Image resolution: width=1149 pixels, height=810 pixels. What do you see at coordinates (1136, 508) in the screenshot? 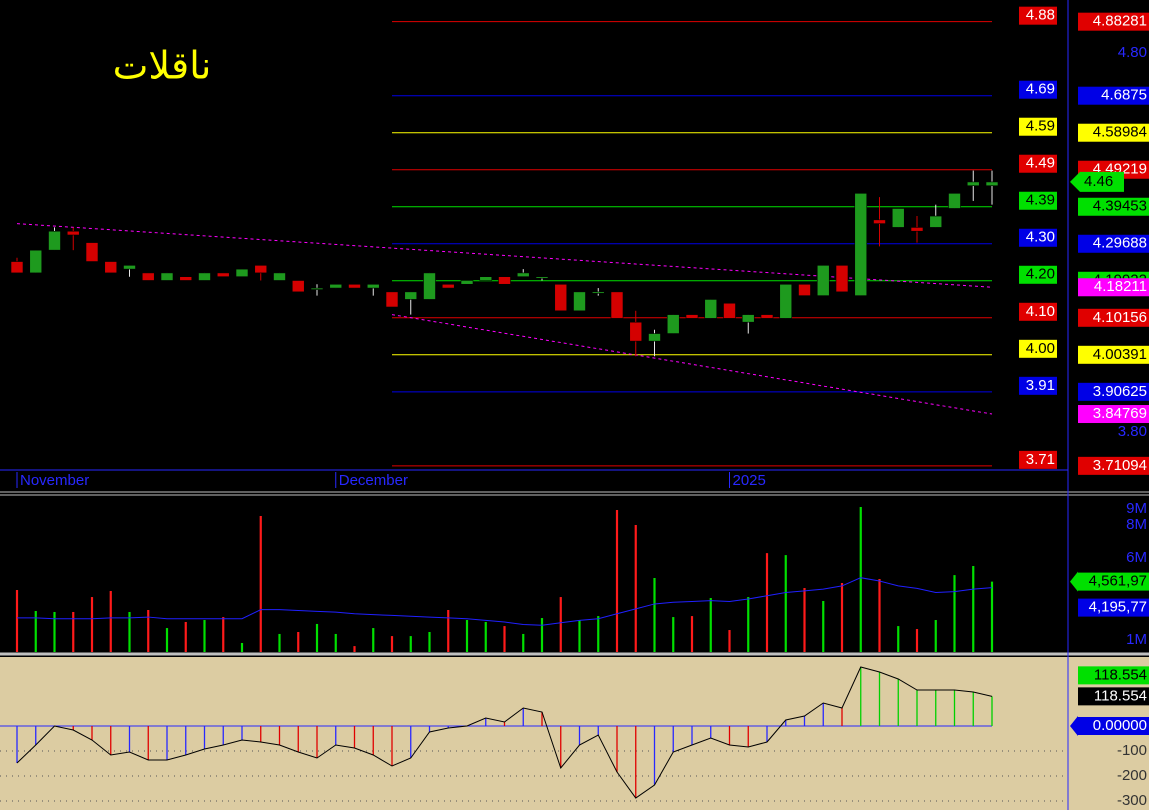
I see `y-tick-label: 9M` at bounding box center [1136, 508].